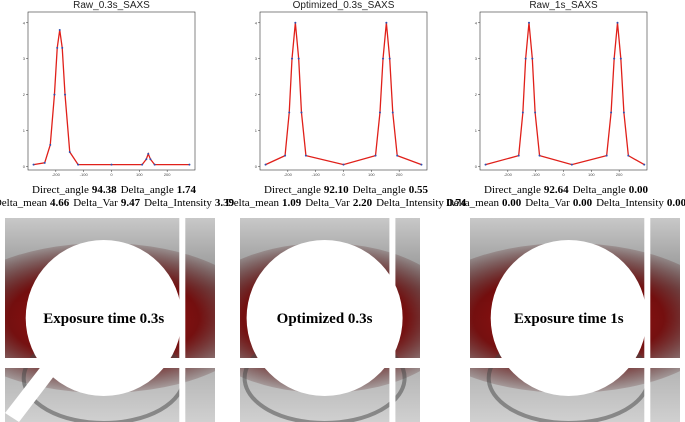 The width and height of the screenshot is (685, 422). I want to click on stat-value: 94.38, so click(104, 190).